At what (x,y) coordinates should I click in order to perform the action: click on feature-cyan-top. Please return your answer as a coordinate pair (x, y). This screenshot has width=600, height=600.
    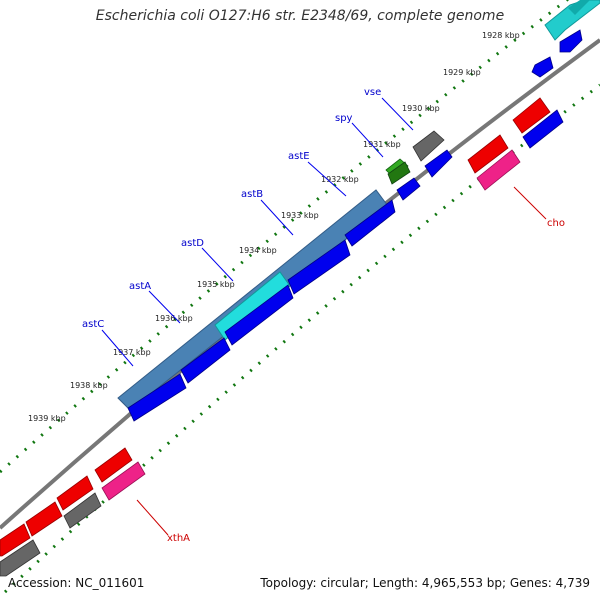
    Looking at the image, I should click on (572, 20).